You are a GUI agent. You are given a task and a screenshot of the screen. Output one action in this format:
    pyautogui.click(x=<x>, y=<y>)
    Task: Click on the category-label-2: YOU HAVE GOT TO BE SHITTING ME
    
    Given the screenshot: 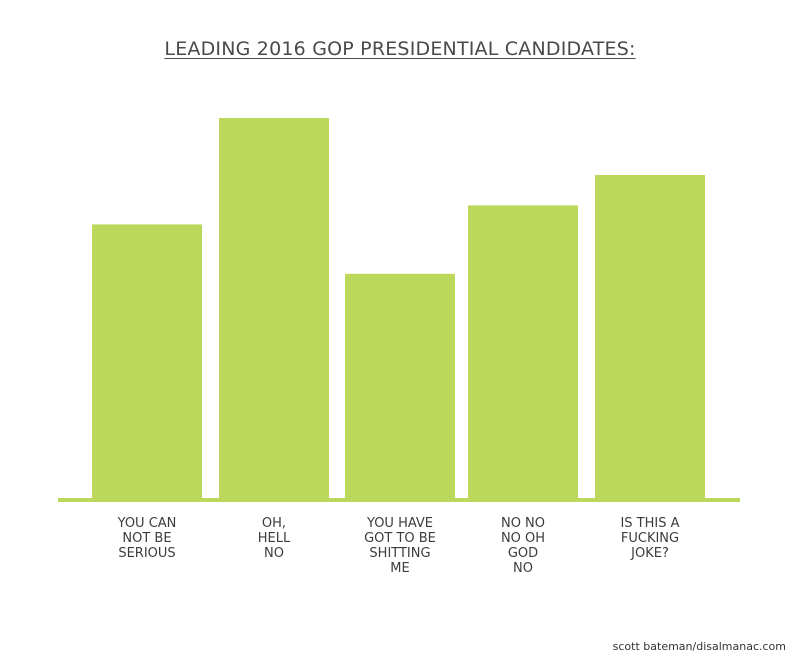 What is the action you would take?
    pyautogui.click(x=400, y=546)
    